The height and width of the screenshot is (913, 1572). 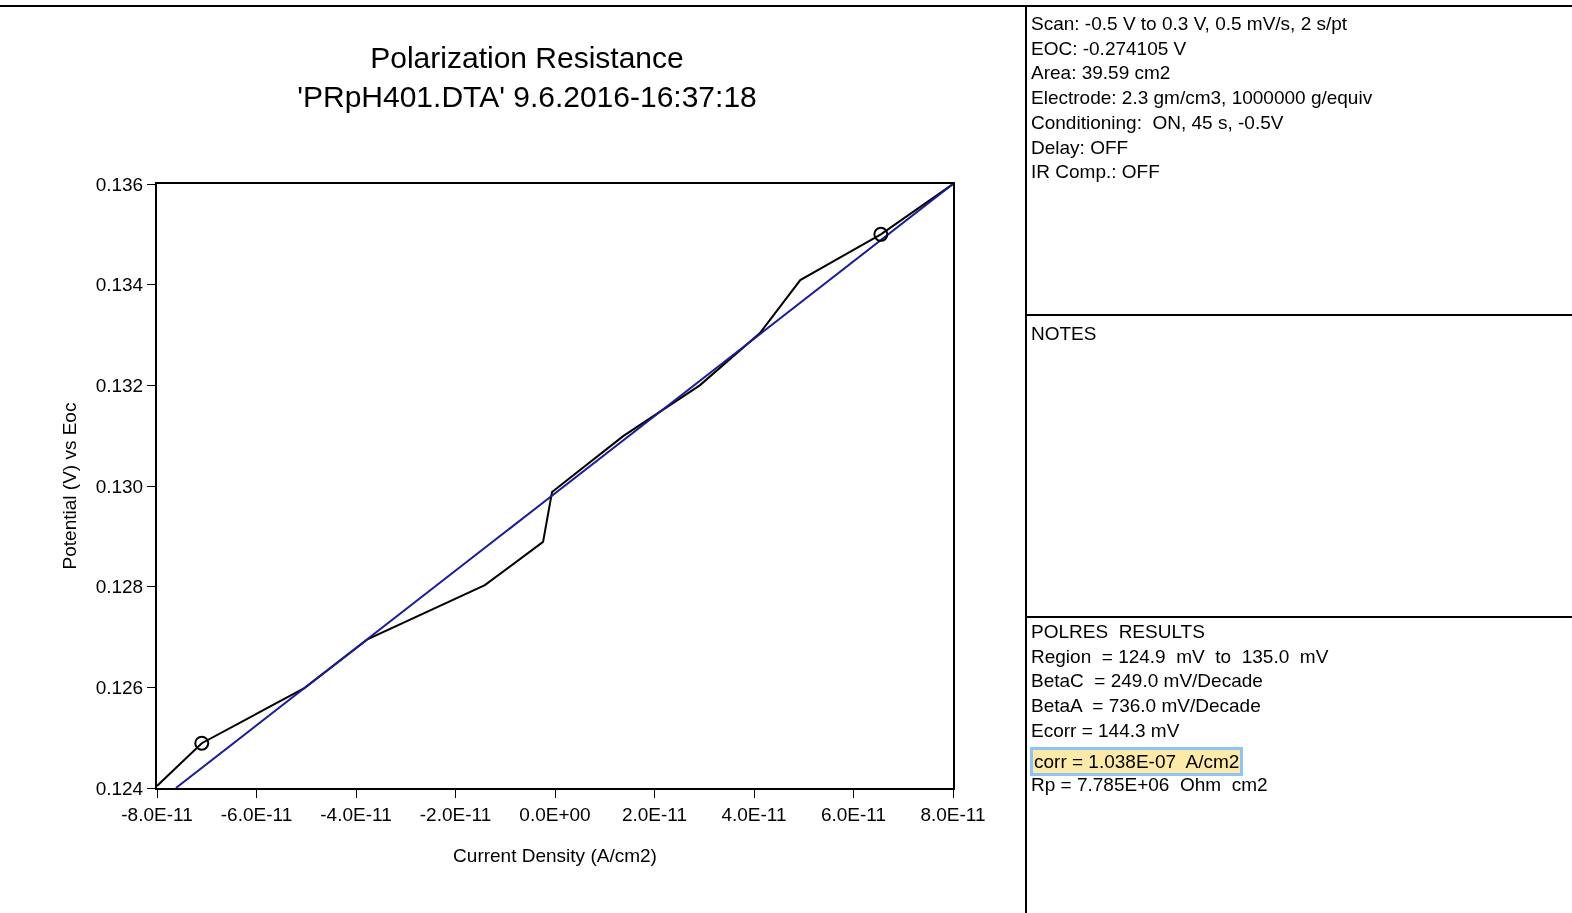 What do you see at coordinates (527, 77) in the screenshot?
I see `chart-title: Polarization Resistance 'PRpH401.DTA' 9.6.2016-16:37:18` at bounding box center [527, 77].